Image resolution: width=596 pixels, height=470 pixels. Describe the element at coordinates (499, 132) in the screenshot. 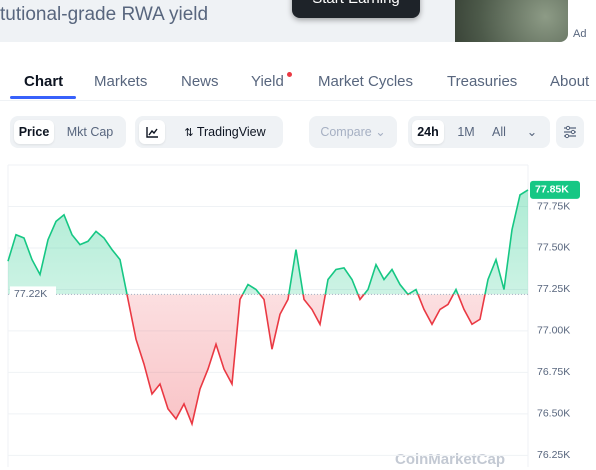

I see `range-button: All` at that location.